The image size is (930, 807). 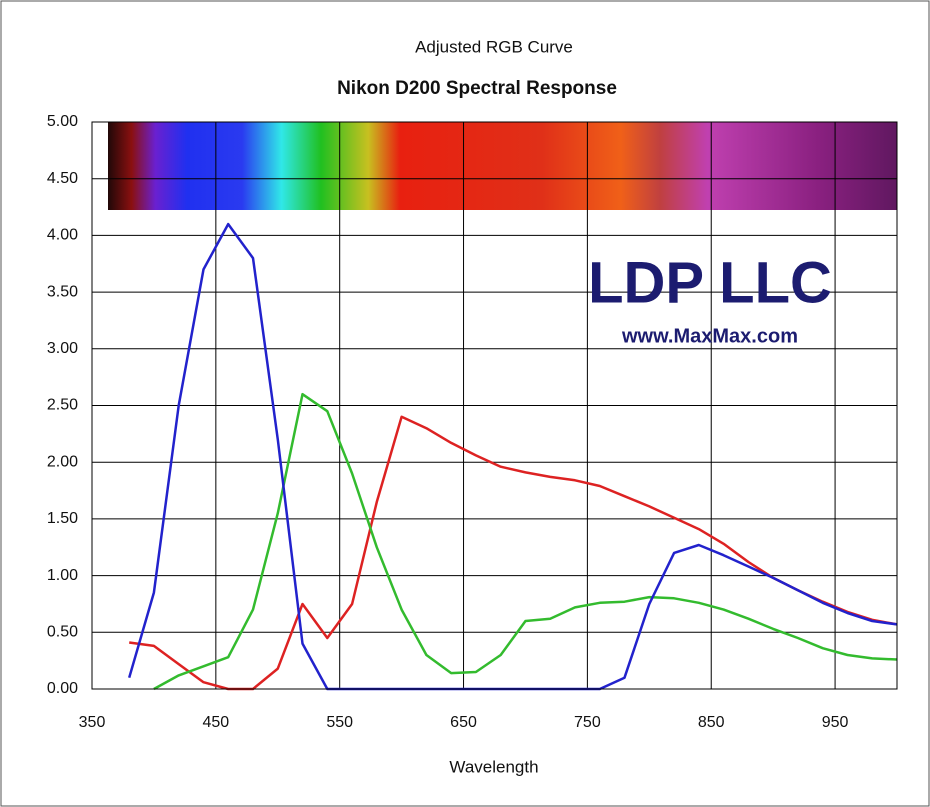 What do you see at coordinates (92, 722) in the screenshot?
I see `x-tick-label: 350` at bounding box center [92, 722].